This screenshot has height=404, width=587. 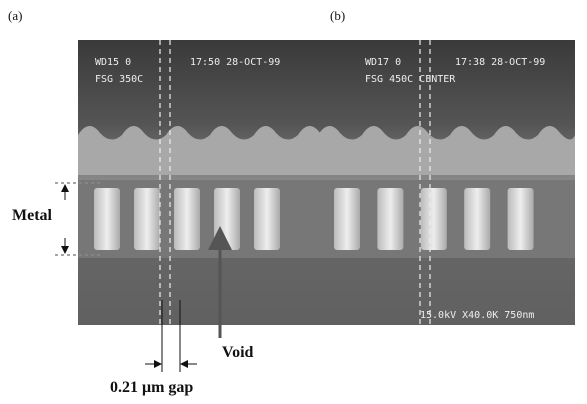 I want to click on sem-text: 17:38 28-OCT-99, so click(x=500, y=62).